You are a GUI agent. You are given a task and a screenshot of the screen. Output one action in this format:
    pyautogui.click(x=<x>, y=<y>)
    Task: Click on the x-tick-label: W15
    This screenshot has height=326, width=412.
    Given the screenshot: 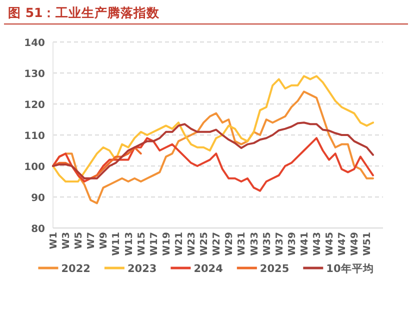 What is the action you would take?
    pyautogui.click(x=142, y=244)
    